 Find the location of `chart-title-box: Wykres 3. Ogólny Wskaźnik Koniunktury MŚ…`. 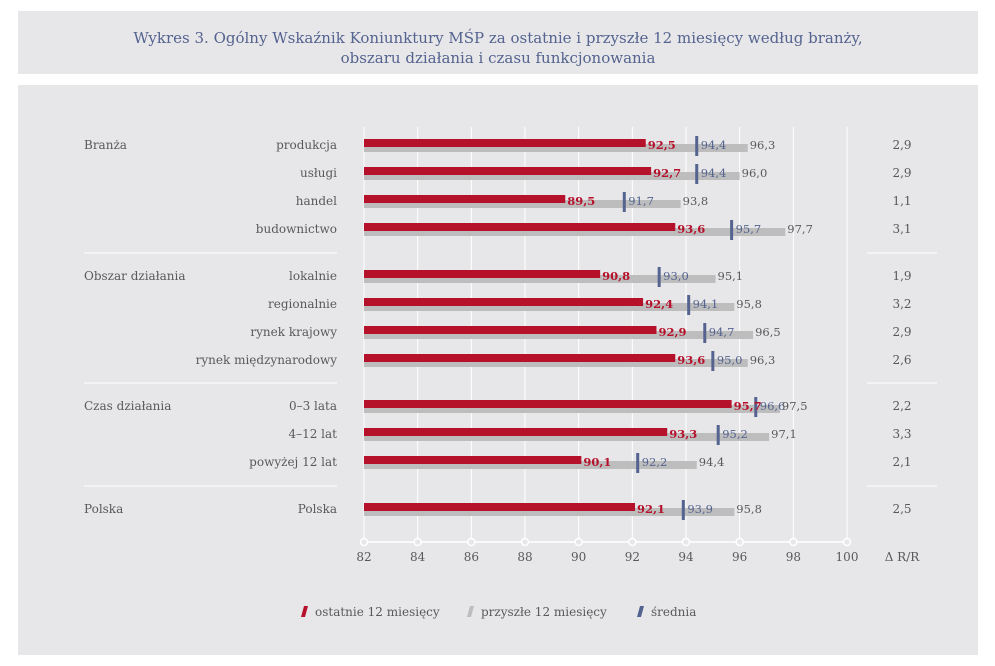

chart-title-box: Wykres 3. Ogólny Wskaźnik Koniunktury MŚ… is located at coordinates (498, 42).